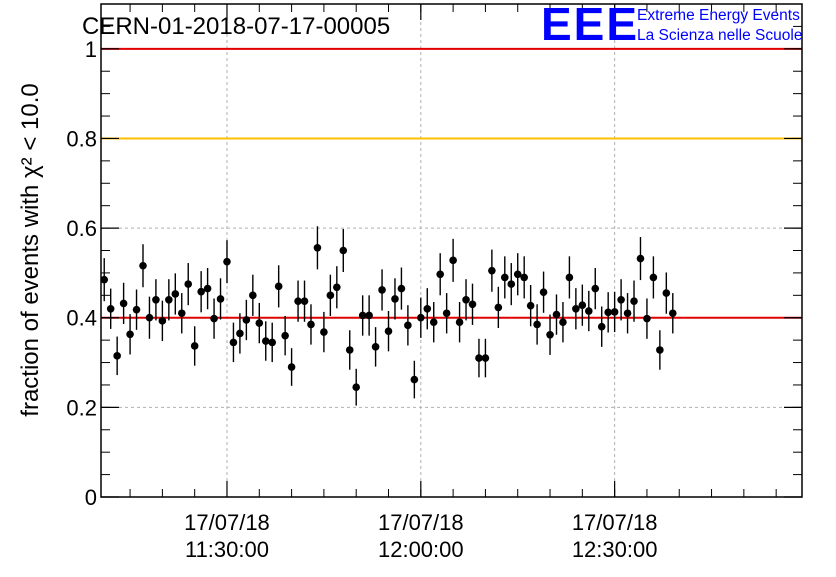  Describe the element at coordinates (91, 497) in the screenshot. I see `y-tick-label: 0` at that location.